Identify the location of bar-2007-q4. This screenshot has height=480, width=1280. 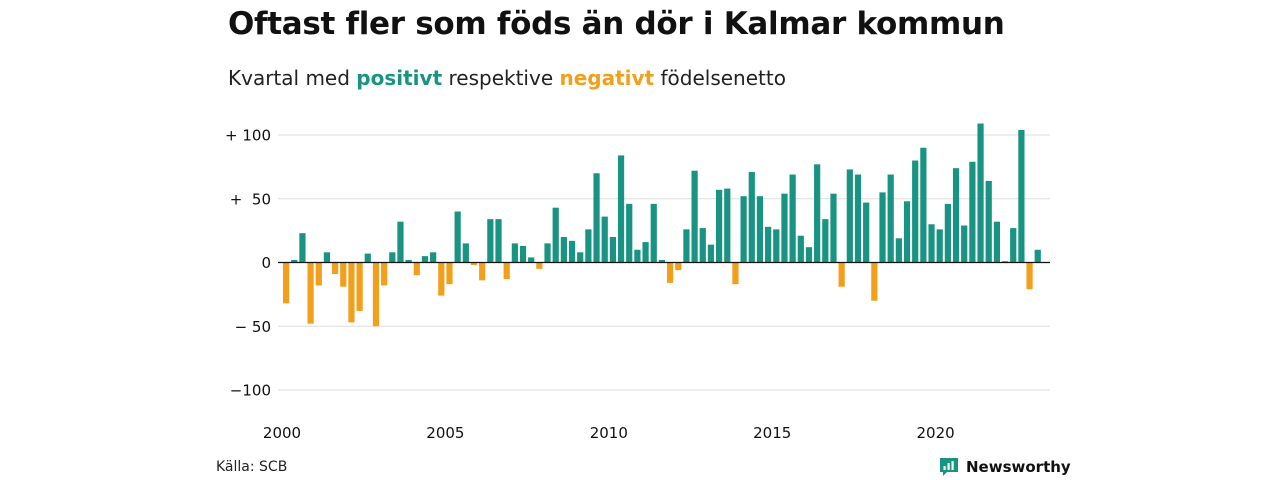
(539, 265).